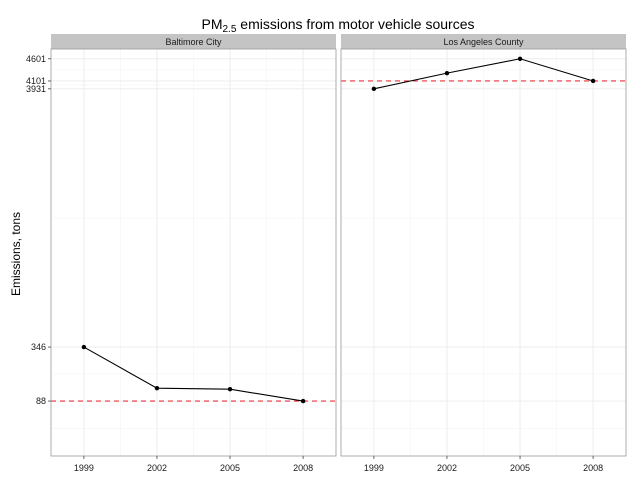 This screenshot has width=640, height=485. What do you see at coordinates (36, 59) in the screenshot?
I see `y-tick-label: 4601` at bounding box center [36, 59].